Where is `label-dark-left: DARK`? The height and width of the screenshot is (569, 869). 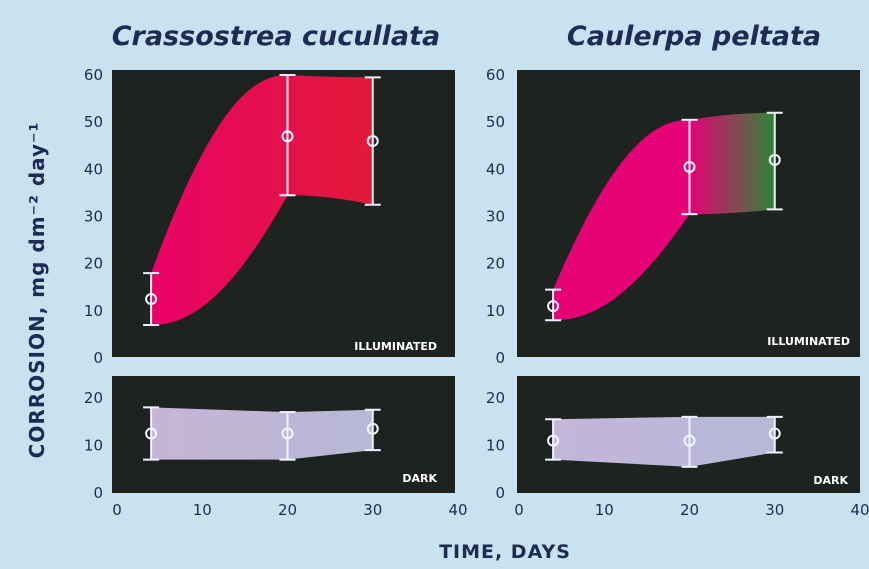
label-dark-left: DARK is located at coordinates (419, 478).